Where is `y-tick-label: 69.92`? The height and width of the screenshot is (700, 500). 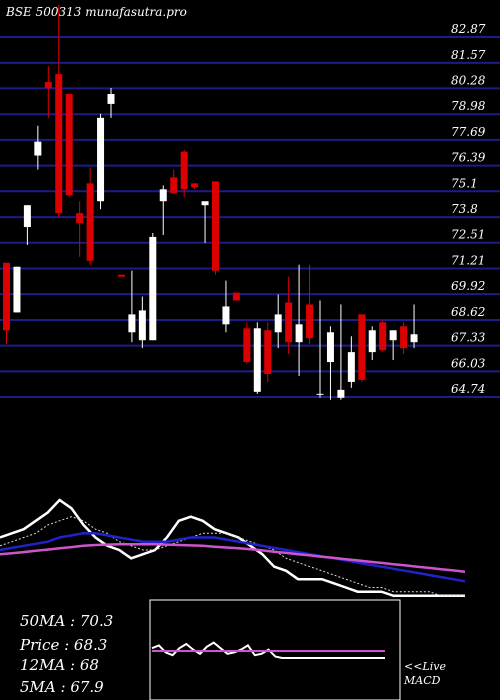
y-tick-label: 69.92 is located at coordinates (468, 286).